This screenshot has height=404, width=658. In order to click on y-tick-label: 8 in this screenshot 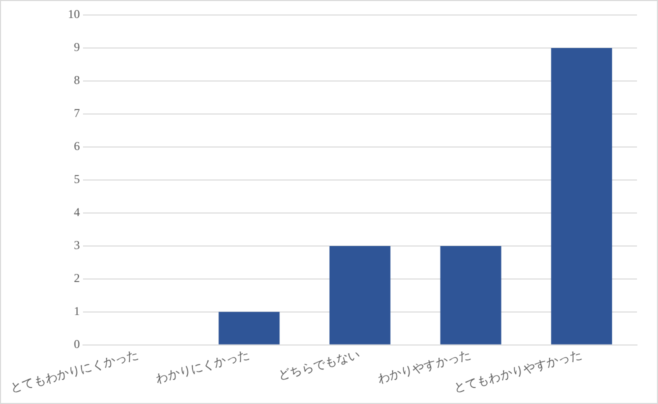, I will do `click(77, 80)`.